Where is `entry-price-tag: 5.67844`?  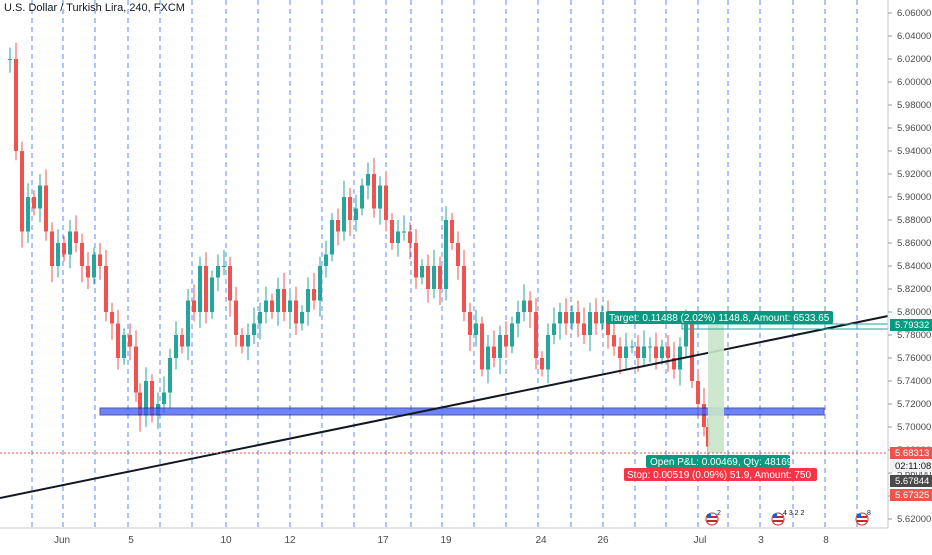 entry-price-tag: 5.67844 is located at coordinates (911, 481).